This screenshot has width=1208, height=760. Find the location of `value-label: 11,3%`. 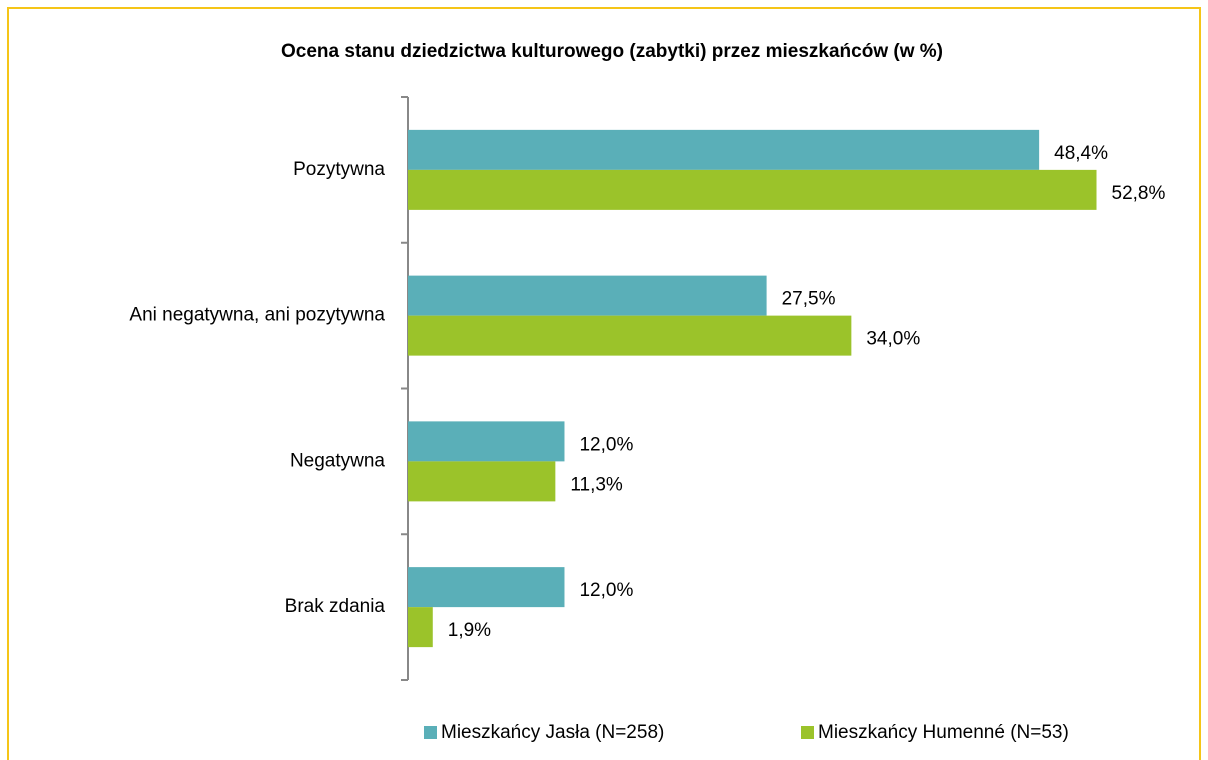

value-label: 11,3% is located at coordinates (596, 484).